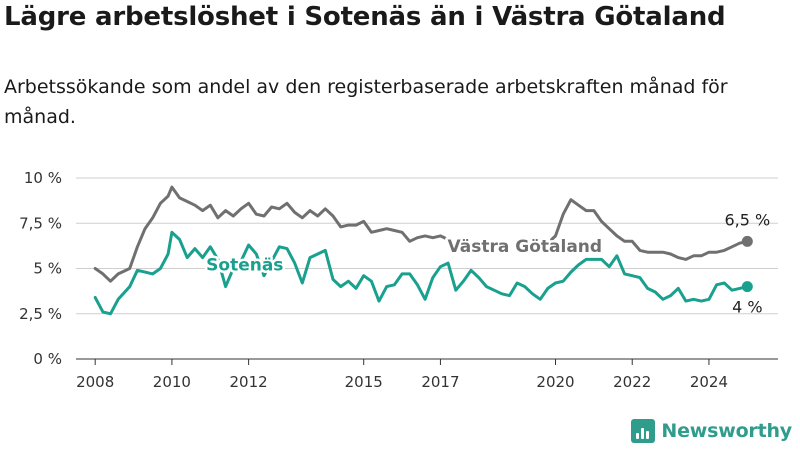 This screenshot has height=450, width=800. I want to click on end-value-label: 4 %, so click(747, 307).